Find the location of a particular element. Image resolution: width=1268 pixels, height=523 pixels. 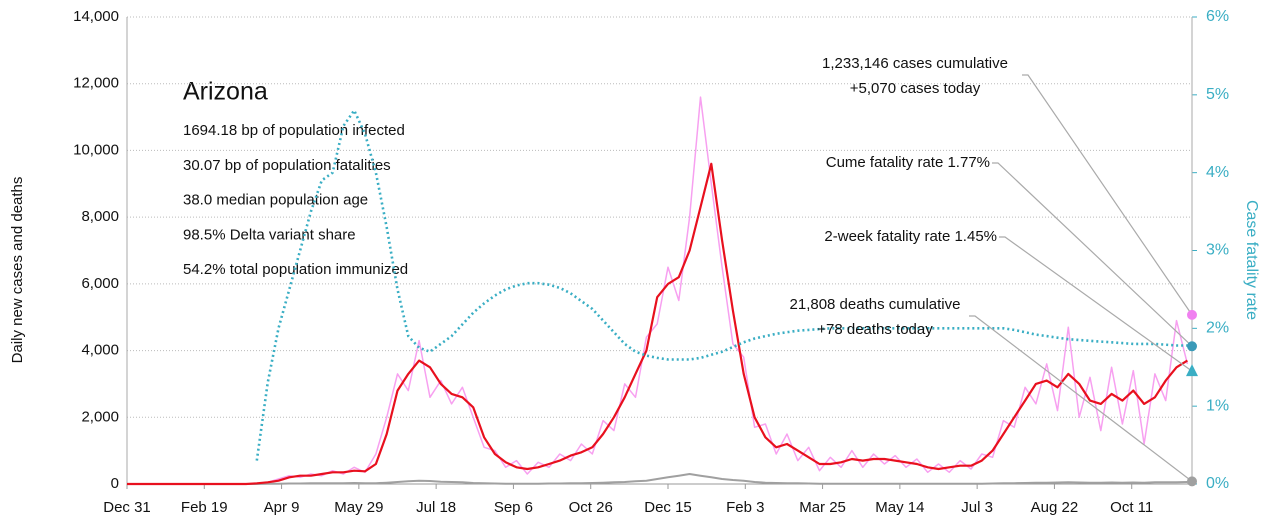

x-tick-label: Dec 15 is located at coordinates (668, 507).